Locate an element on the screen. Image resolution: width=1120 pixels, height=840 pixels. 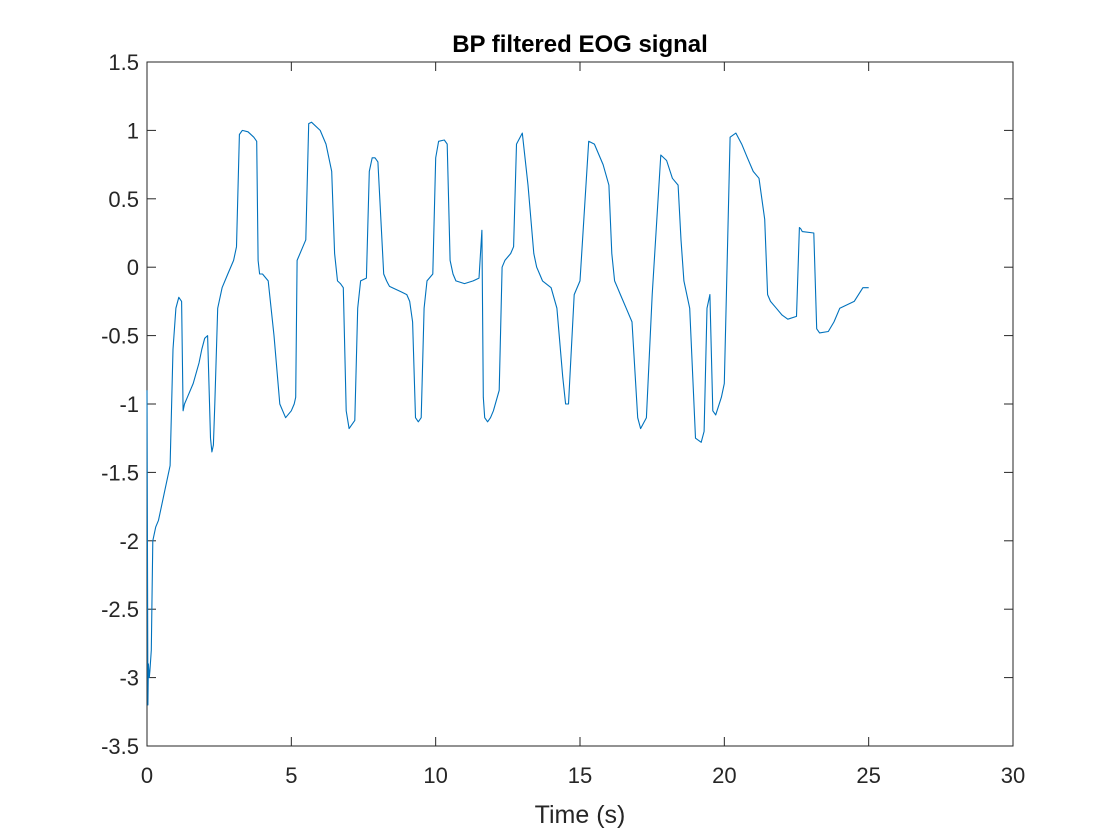
y-tick-label: 0.5 is located at coordinates (123, 199).